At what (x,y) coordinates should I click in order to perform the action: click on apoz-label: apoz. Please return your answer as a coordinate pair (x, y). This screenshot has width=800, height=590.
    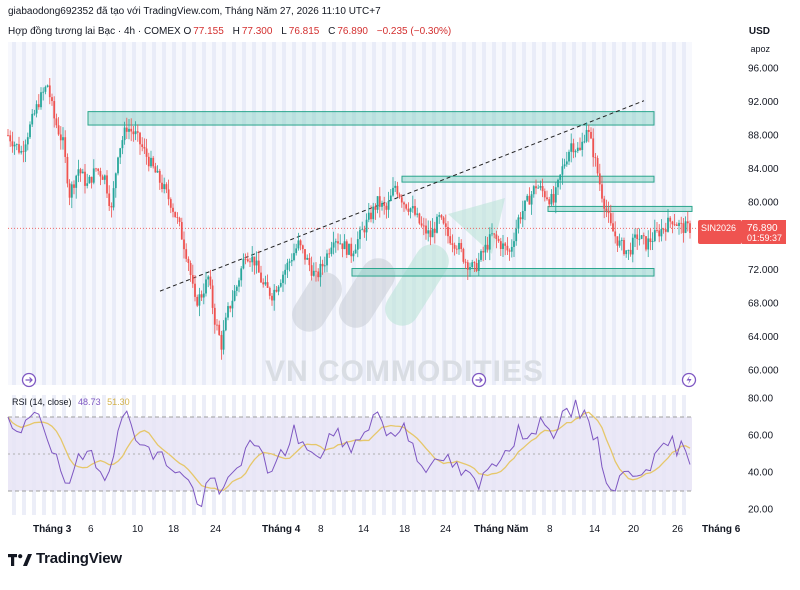
    Looking at the image, I should click on (760, 49).